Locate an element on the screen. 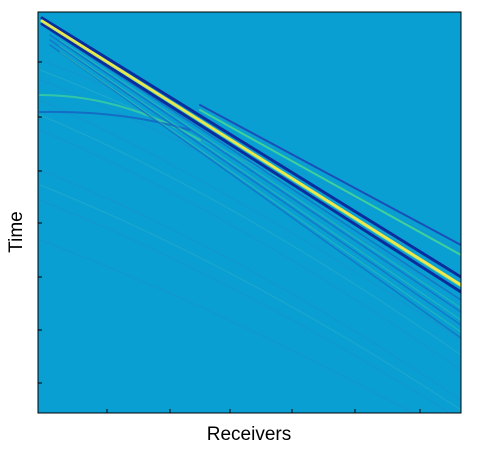 The image size is (501, 461). x-axis-label: Receivers is located at coordinates (249, 434).